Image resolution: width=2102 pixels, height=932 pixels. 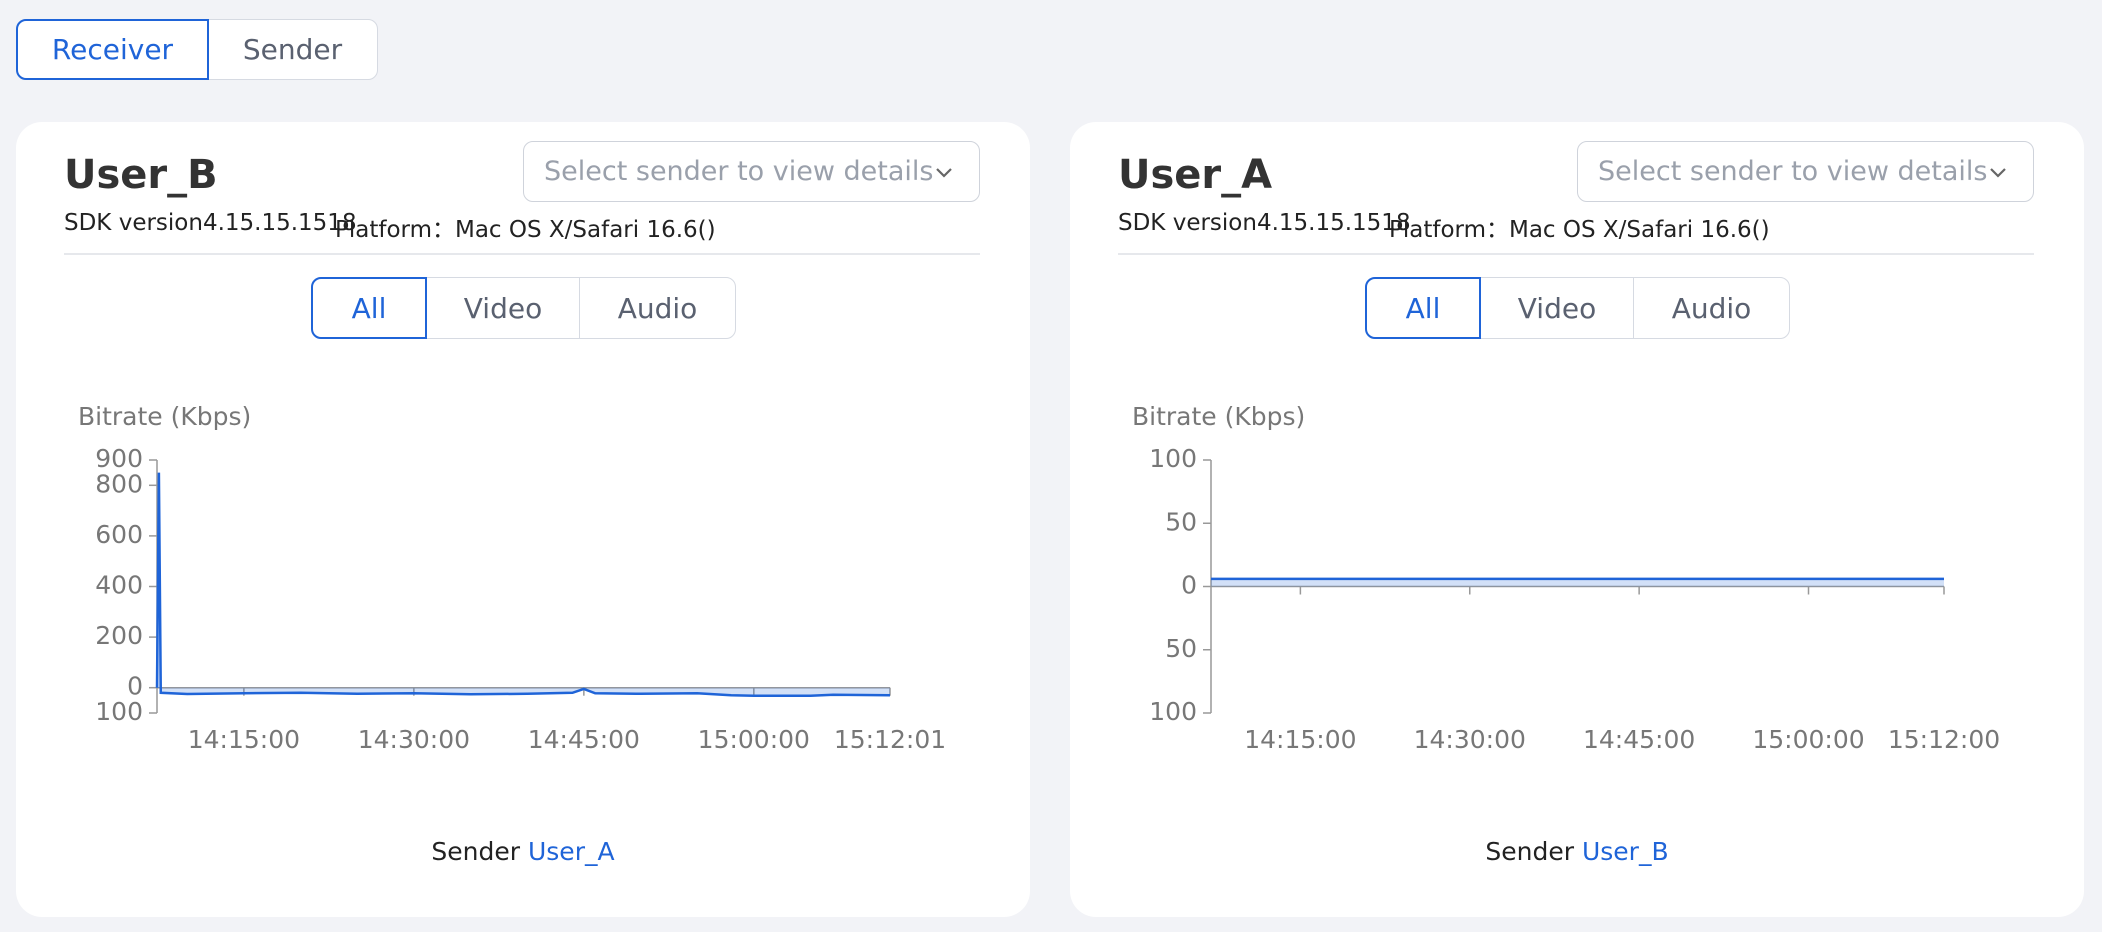 What do you see at coordinates (1944, 739) in the screenshot?
I see `x-tick-label: 15:12:00` at bounding box center [1944, 739].